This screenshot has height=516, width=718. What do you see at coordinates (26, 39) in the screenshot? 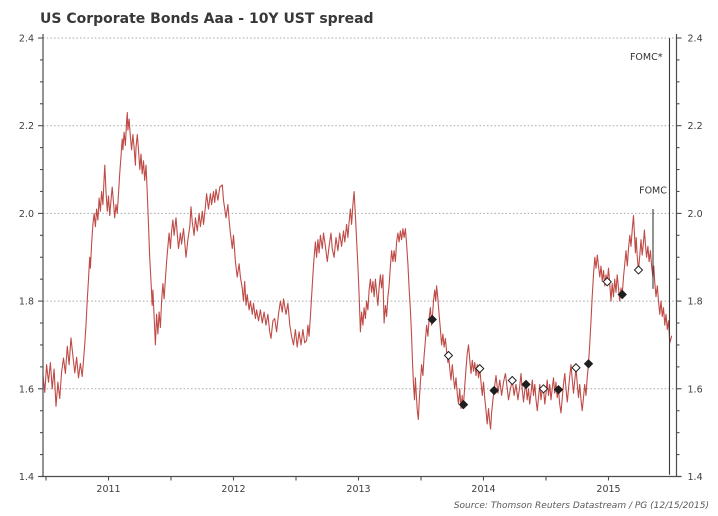
I see `y-tick-label-left: 2.4` at bounding box center [26, 39].